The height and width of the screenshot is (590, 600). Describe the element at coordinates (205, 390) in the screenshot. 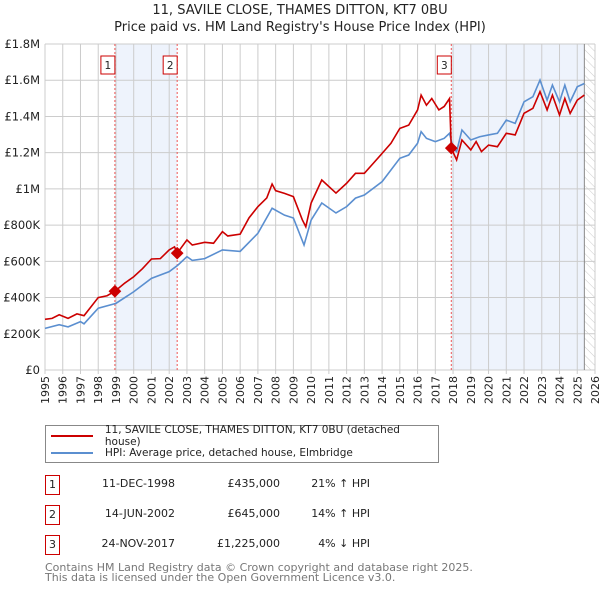

I see `x-tick-label: 2004` at that location.